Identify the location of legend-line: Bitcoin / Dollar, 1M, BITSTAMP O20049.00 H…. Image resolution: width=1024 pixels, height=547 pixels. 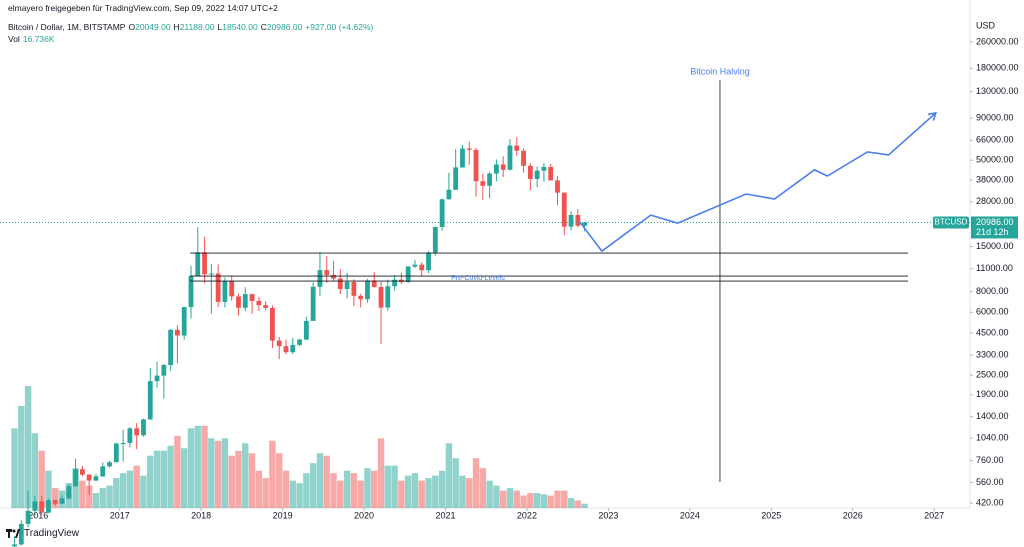
(192, 27).